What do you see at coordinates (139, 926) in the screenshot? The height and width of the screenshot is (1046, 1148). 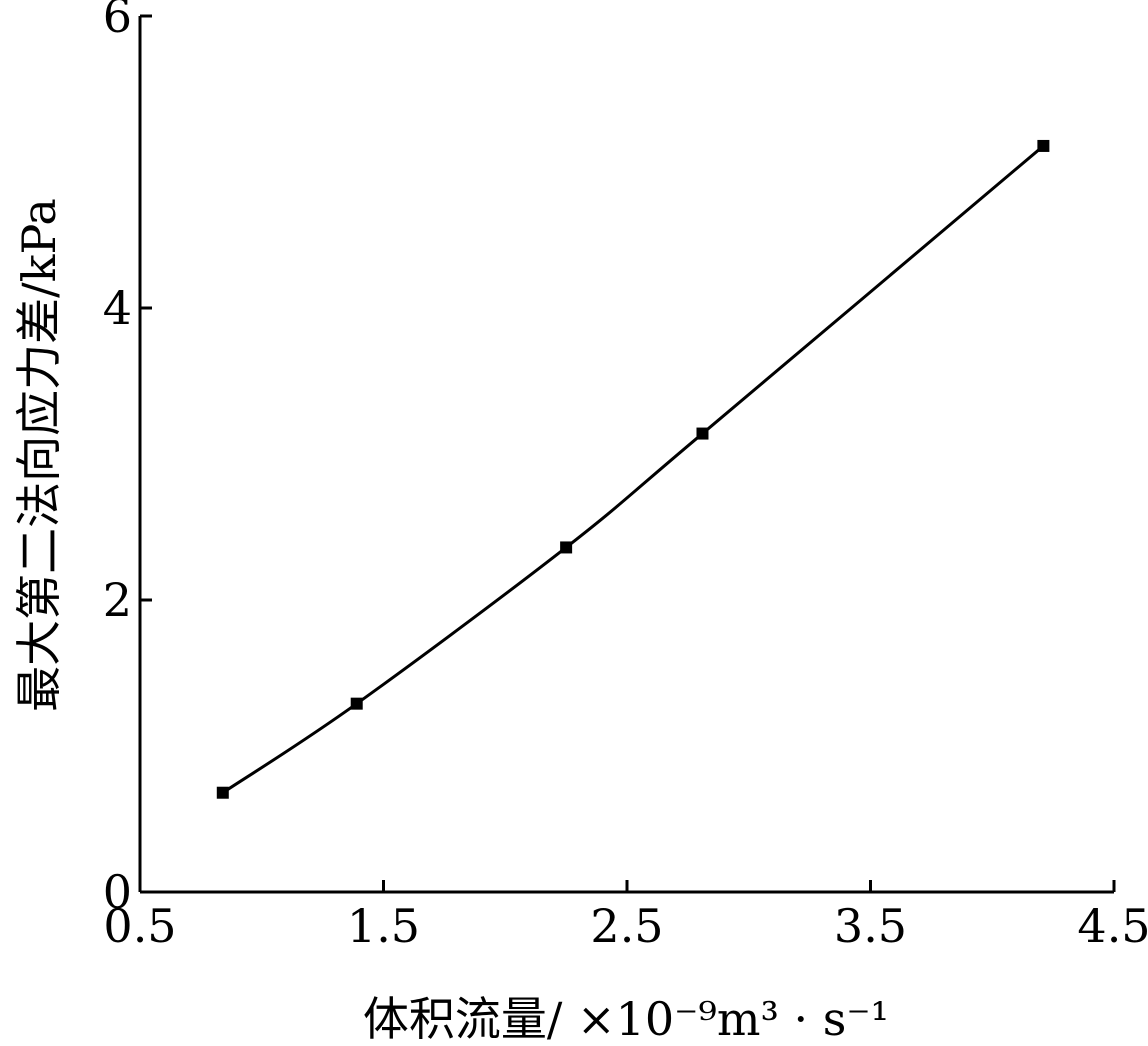 I see `x-tick-label: 0.5` at bounding box center [139, 926].